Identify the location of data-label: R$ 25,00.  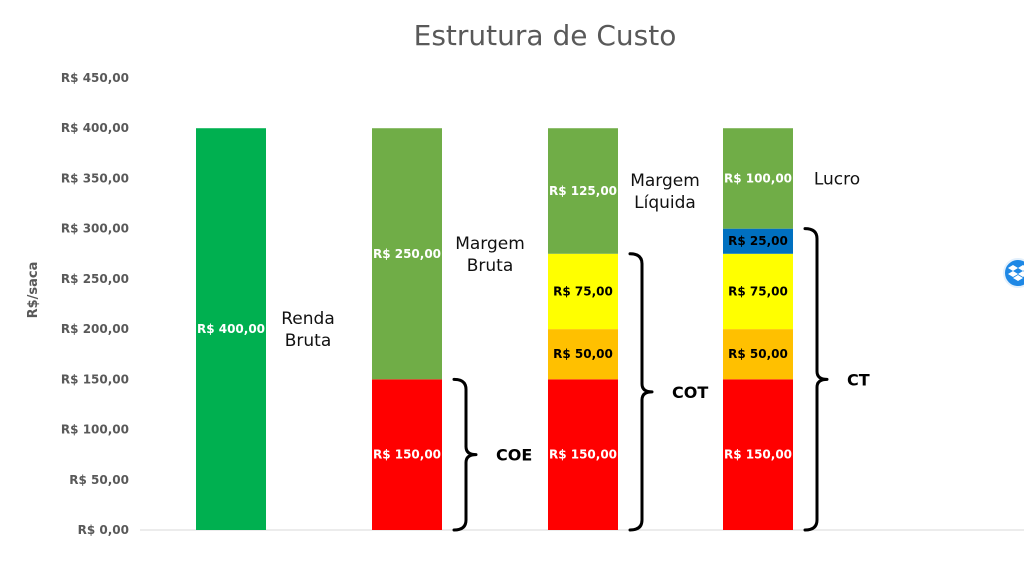
(758, 241).